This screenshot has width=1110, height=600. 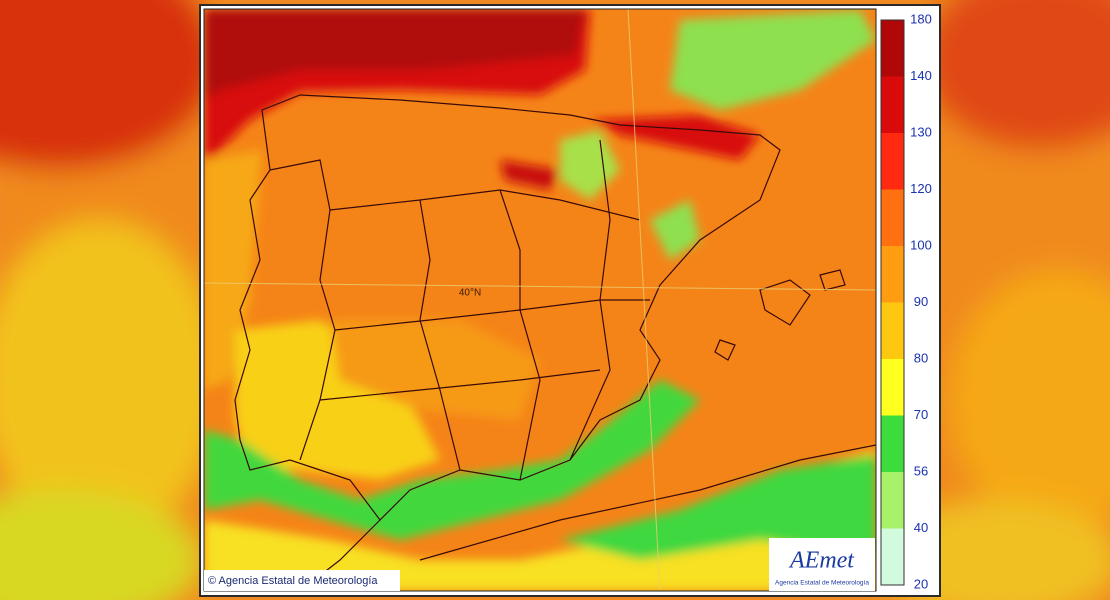 I want to click on colorbar-label: 20, so click(x=921, y=583).